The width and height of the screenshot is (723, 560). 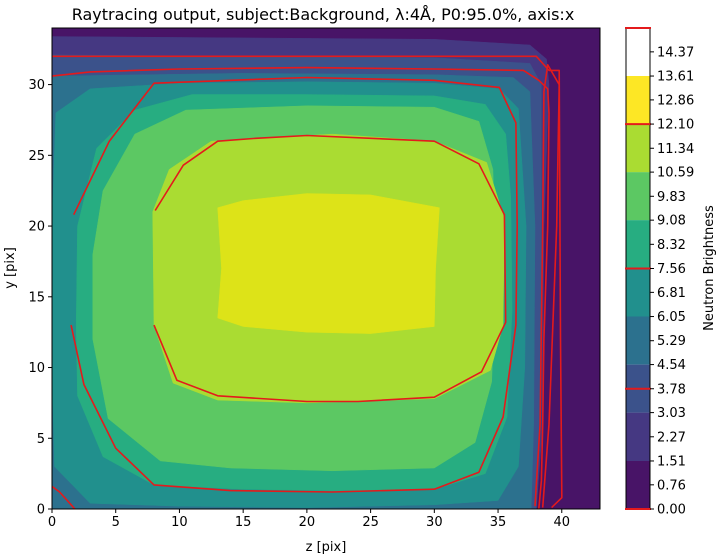 What do you see at coordinates (709, 268) in the screenshot?
I see `colorbar-label: Neutron Brightness` at bounding box center [709, 268].